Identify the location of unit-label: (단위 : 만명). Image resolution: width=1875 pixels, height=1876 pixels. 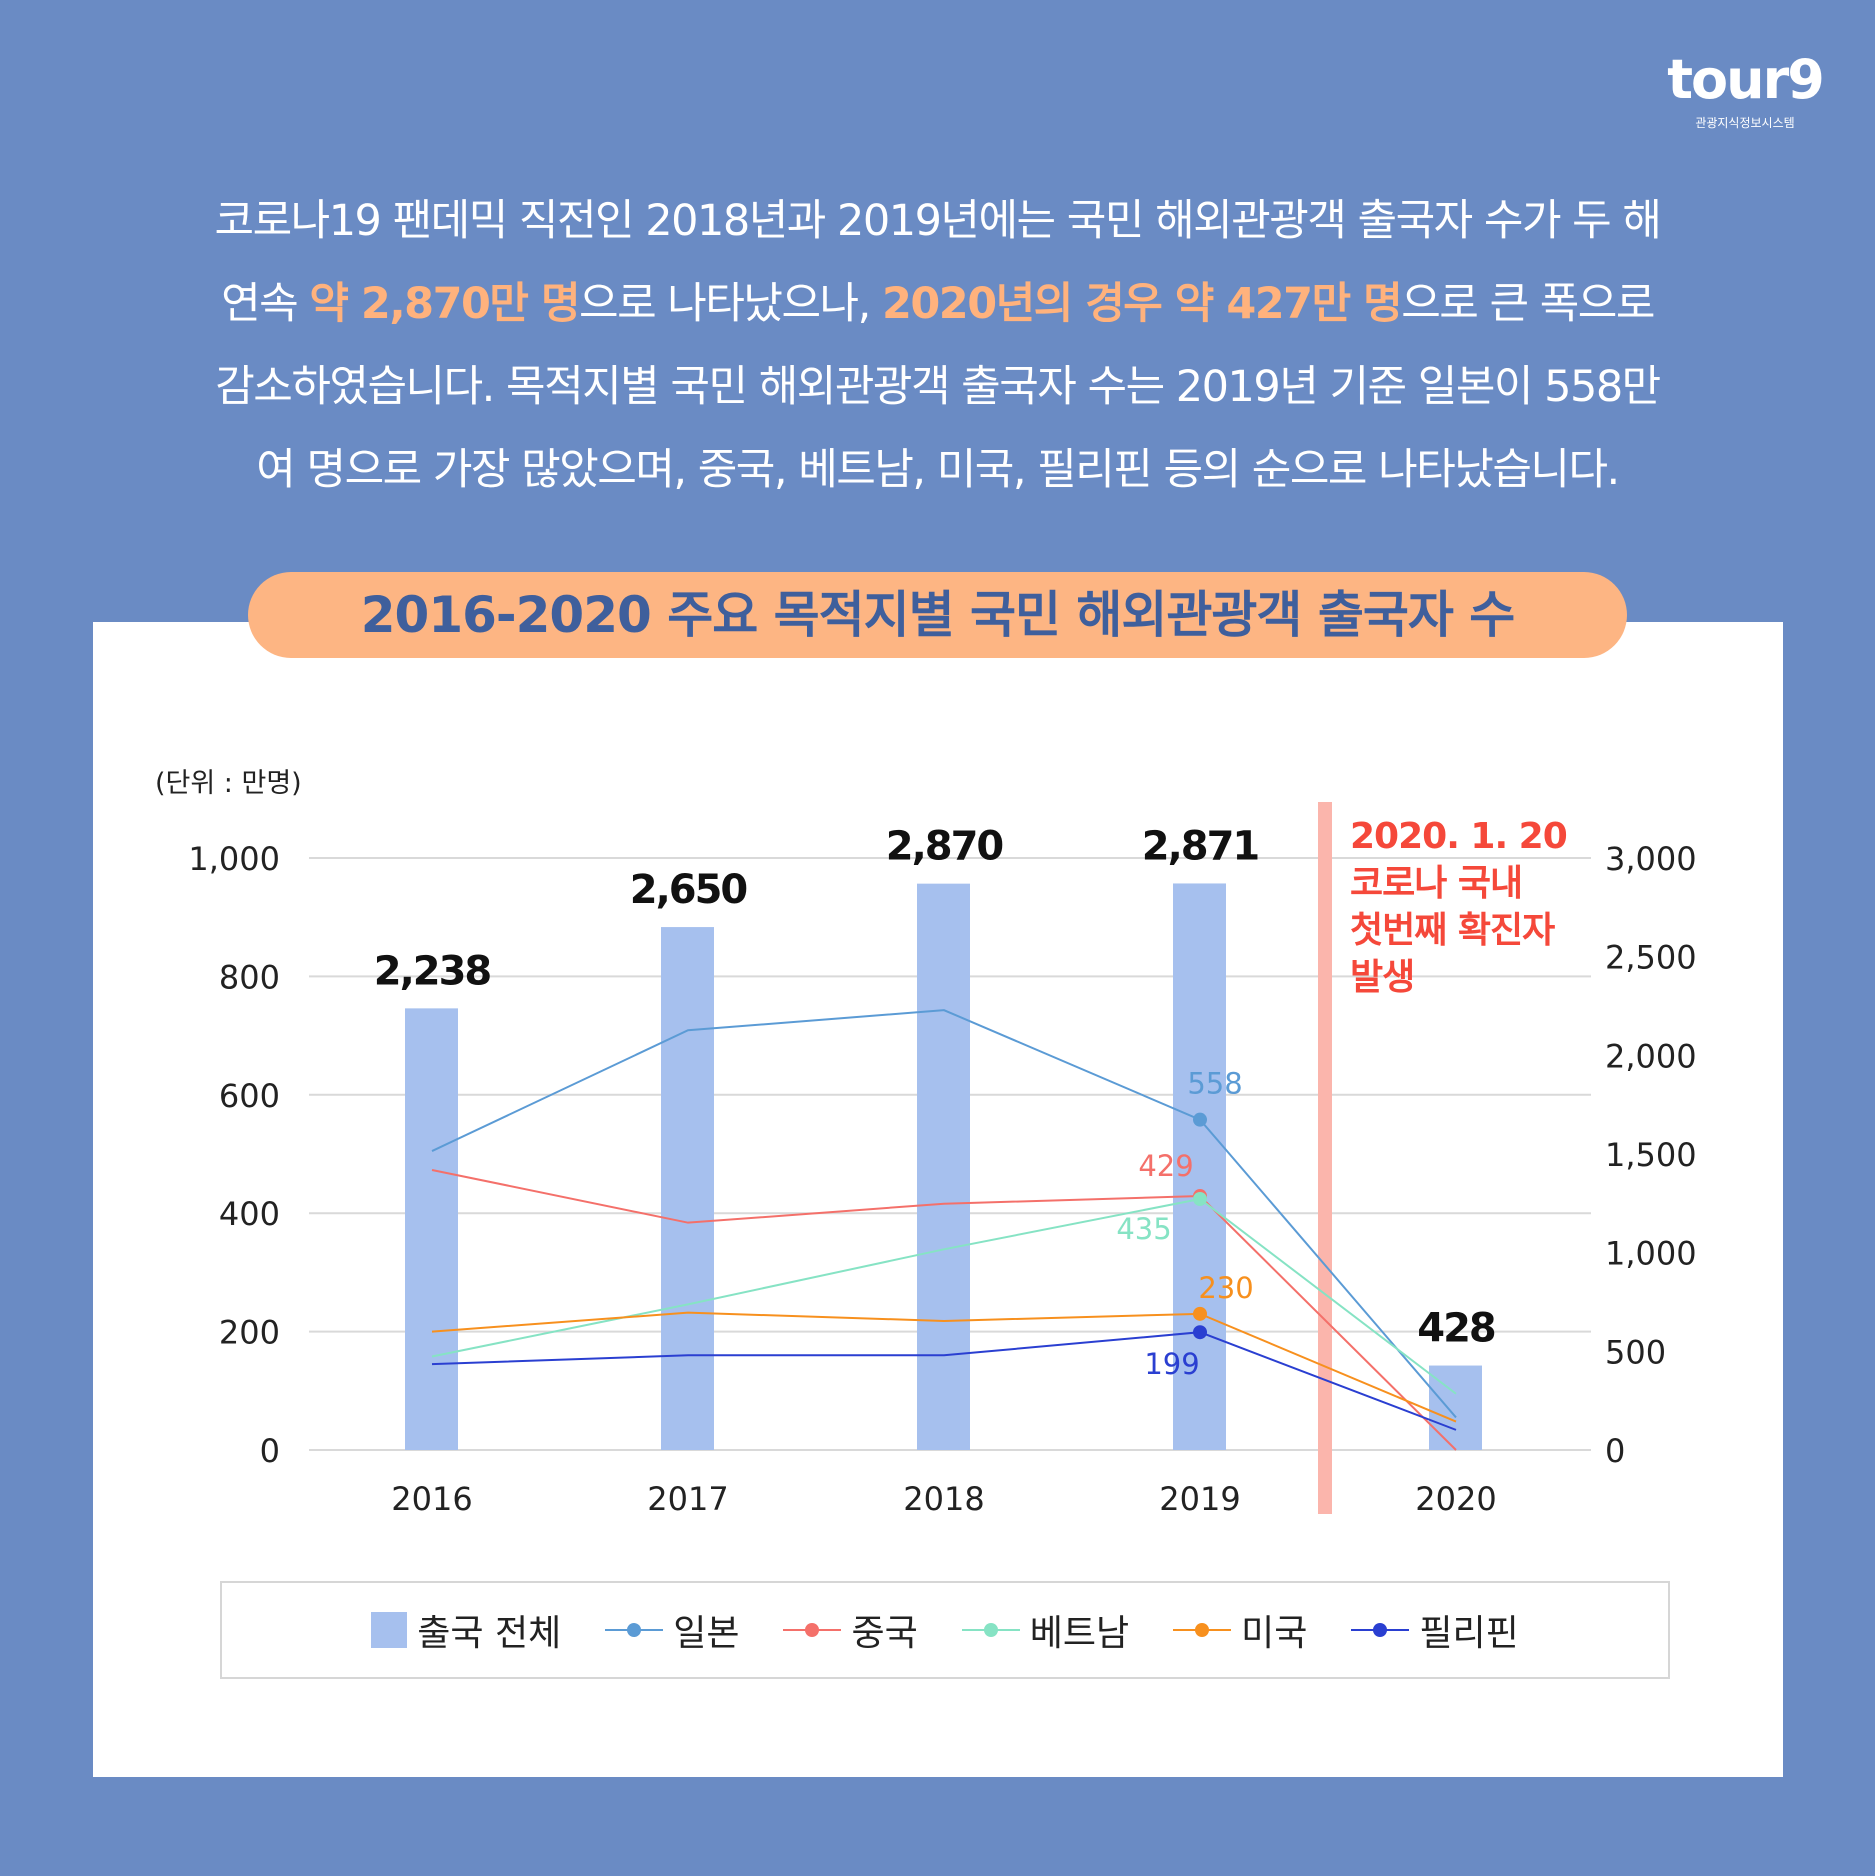
(228, 783).